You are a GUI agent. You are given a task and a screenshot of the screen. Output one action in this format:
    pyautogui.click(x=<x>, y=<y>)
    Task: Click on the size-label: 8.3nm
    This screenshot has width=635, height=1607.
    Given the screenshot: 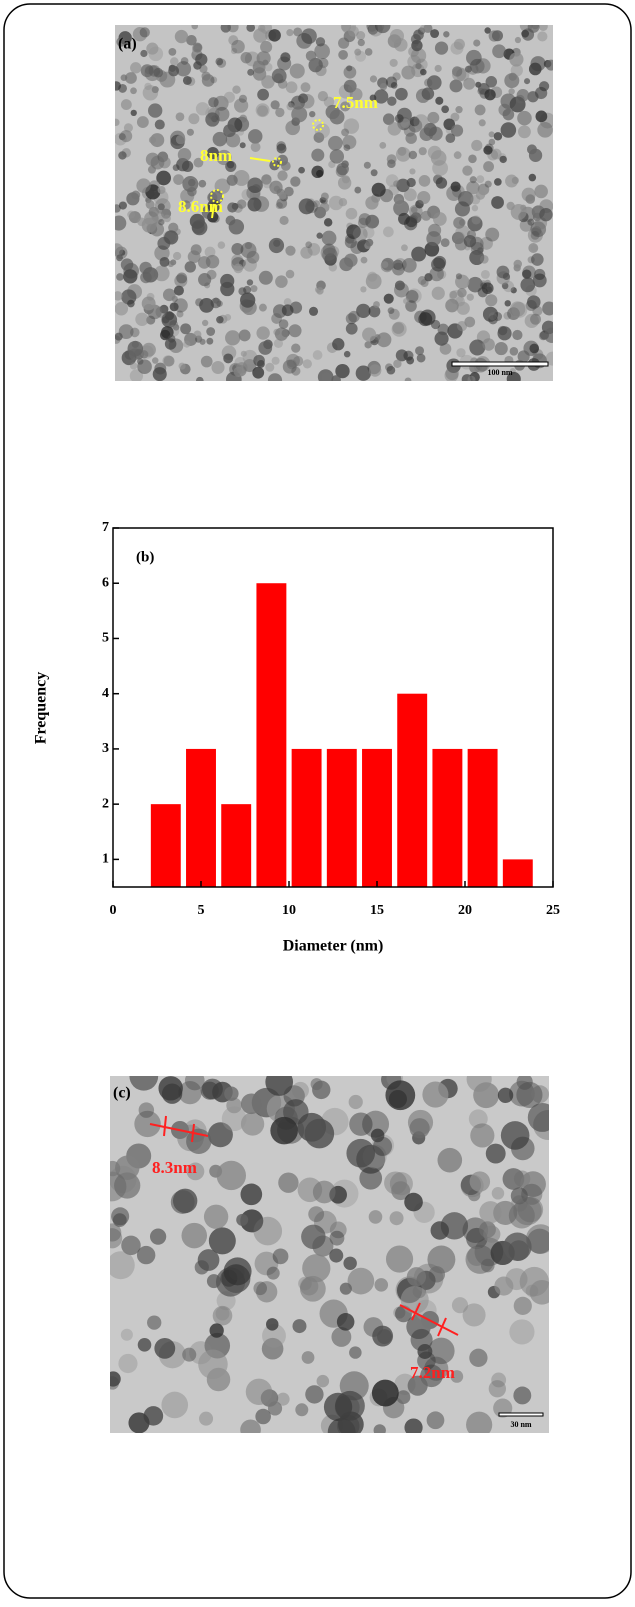 What is the action you would take?
    pyautogui.click(x=174, y=1167)
    